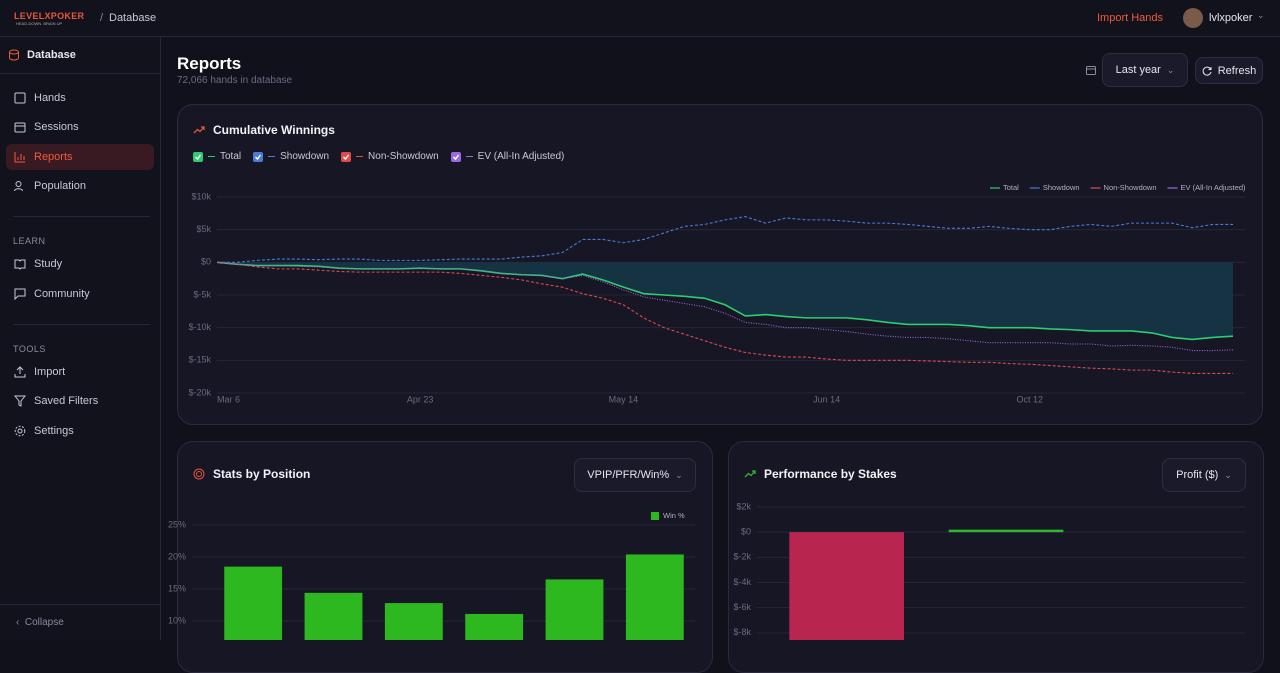 The height and width of the screenshot is (673, 1280). What do you see at coordinates (1197, 475) in the screenshot?
I see `metric-label: Profit ($)` at bounding box center [1197, 475].